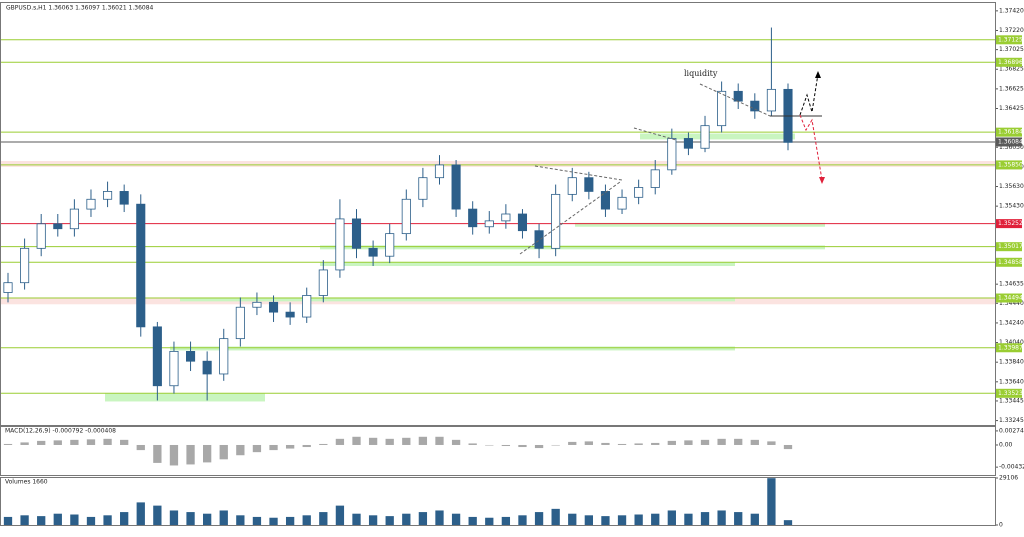  I want to click on volume-title: Volumes 1660, so click(26, 482).